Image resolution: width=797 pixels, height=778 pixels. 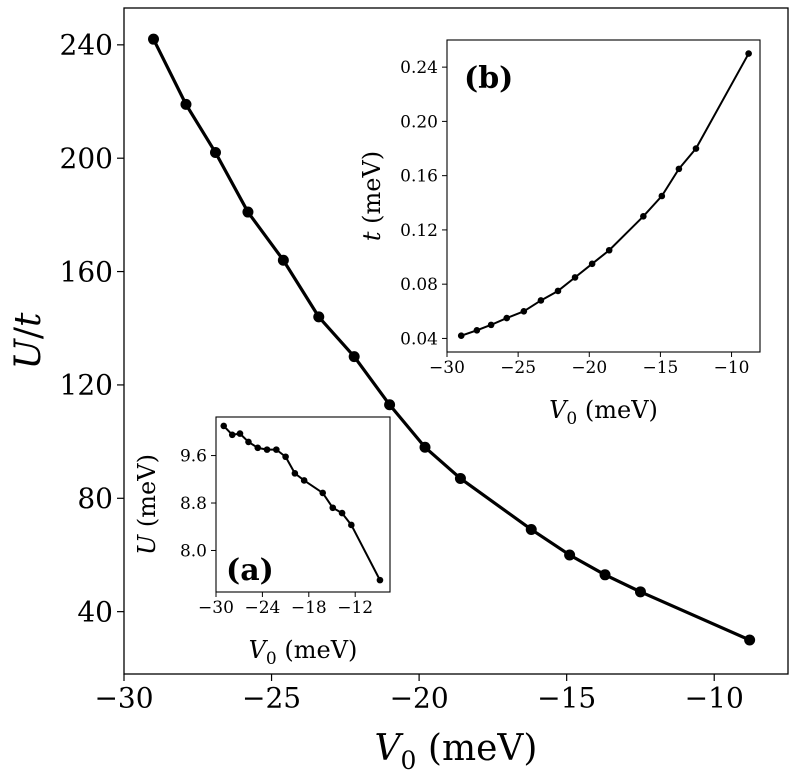 I want to click on inset-b-xtick-label: −20, so click(x=589, y=368).